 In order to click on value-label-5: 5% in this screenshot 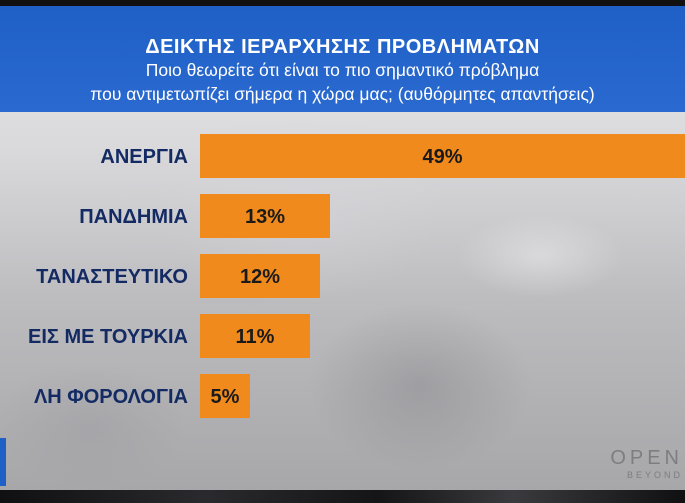, I will do `click(225, 397)`.